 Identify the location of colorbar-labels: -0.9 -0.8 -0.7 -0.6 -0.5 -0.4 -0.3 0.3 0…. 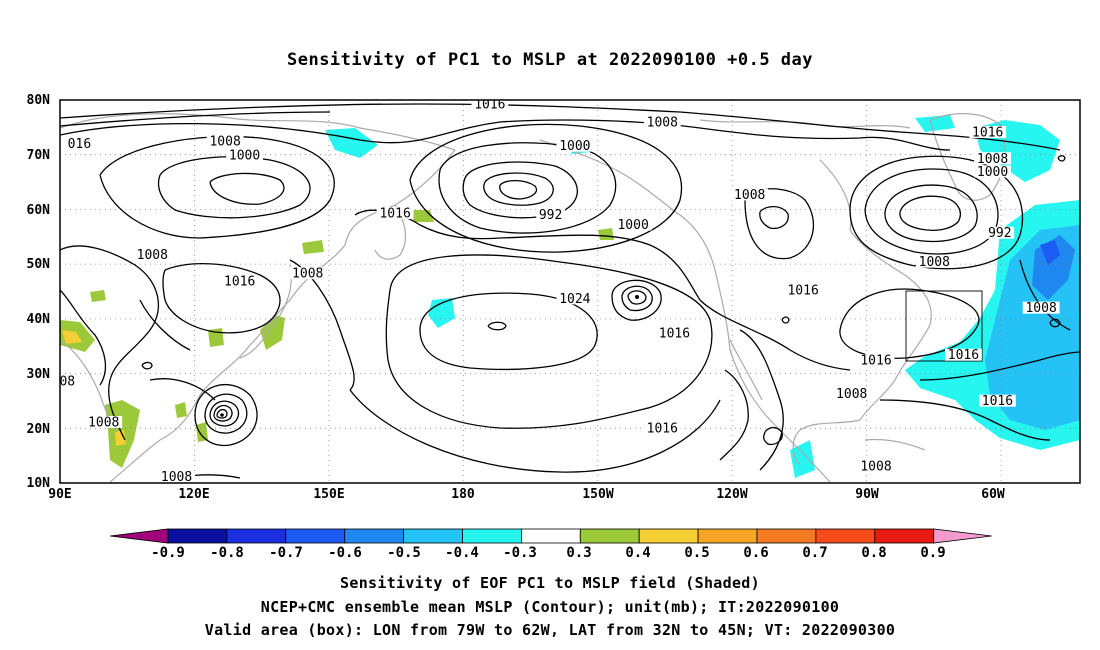
(548, 553).